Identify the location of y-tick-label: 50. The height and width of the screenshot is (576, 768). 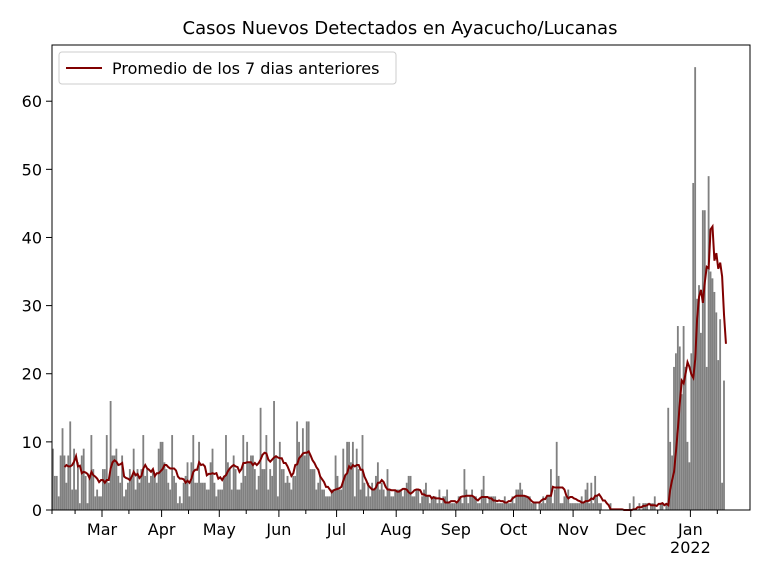
(32, 169).